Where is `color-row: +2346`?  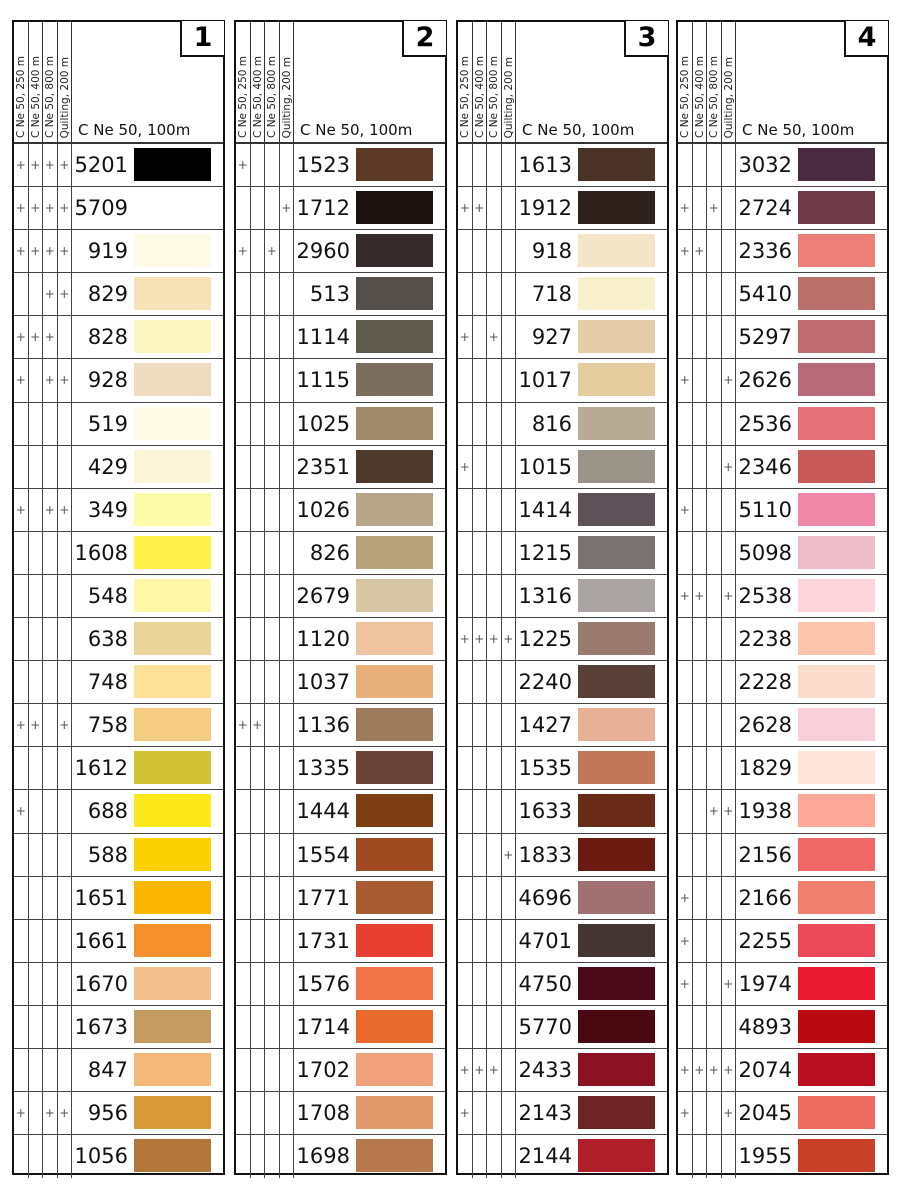 color-row: +2346 is located at coordinates (782, 467).